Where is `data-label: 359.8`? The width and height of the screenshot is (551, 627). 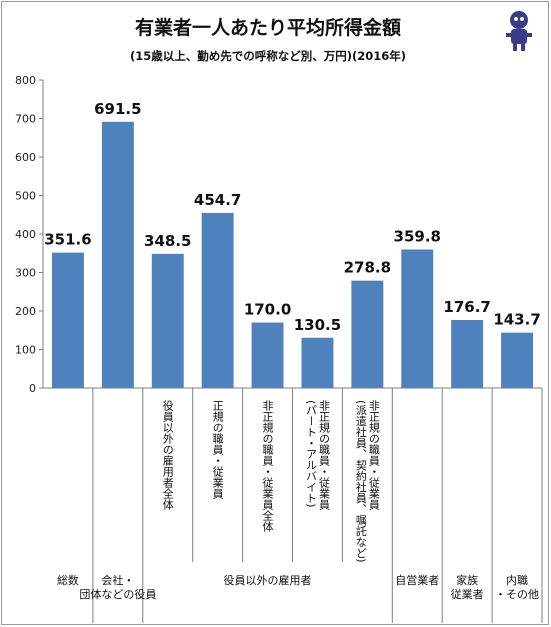
data-label: 359.8 is located at coordinates (417, 236).